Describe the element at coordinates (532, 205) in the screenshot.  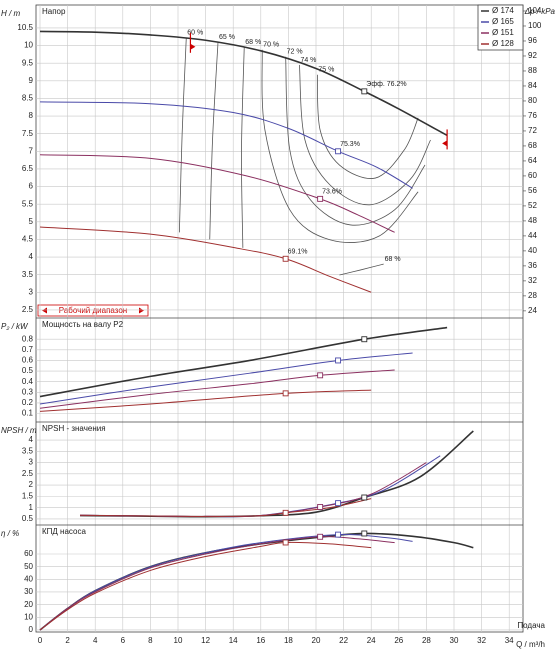
I see `y2-tick-label: 52` at that location.